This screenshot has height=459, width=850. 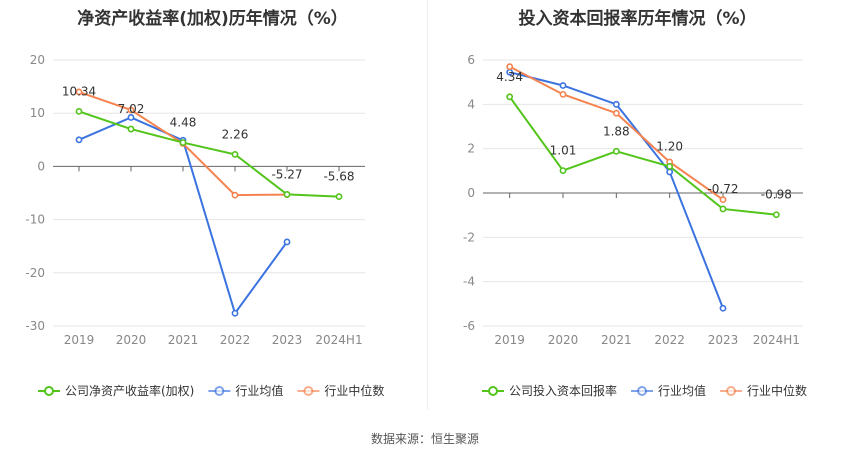 What do you see at coordinates (469, 237) in the screenshot?
I see `roi-y-tick-label: -2` at bounding box center [469, 237].